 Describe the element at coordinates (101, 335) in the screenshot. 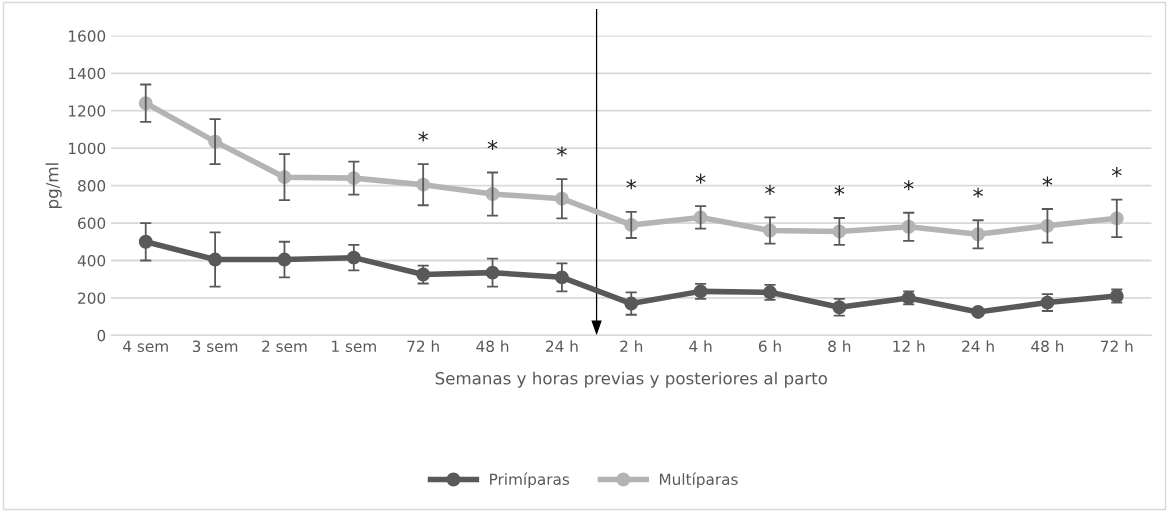

I see `y-tick-label: 0` at that location.